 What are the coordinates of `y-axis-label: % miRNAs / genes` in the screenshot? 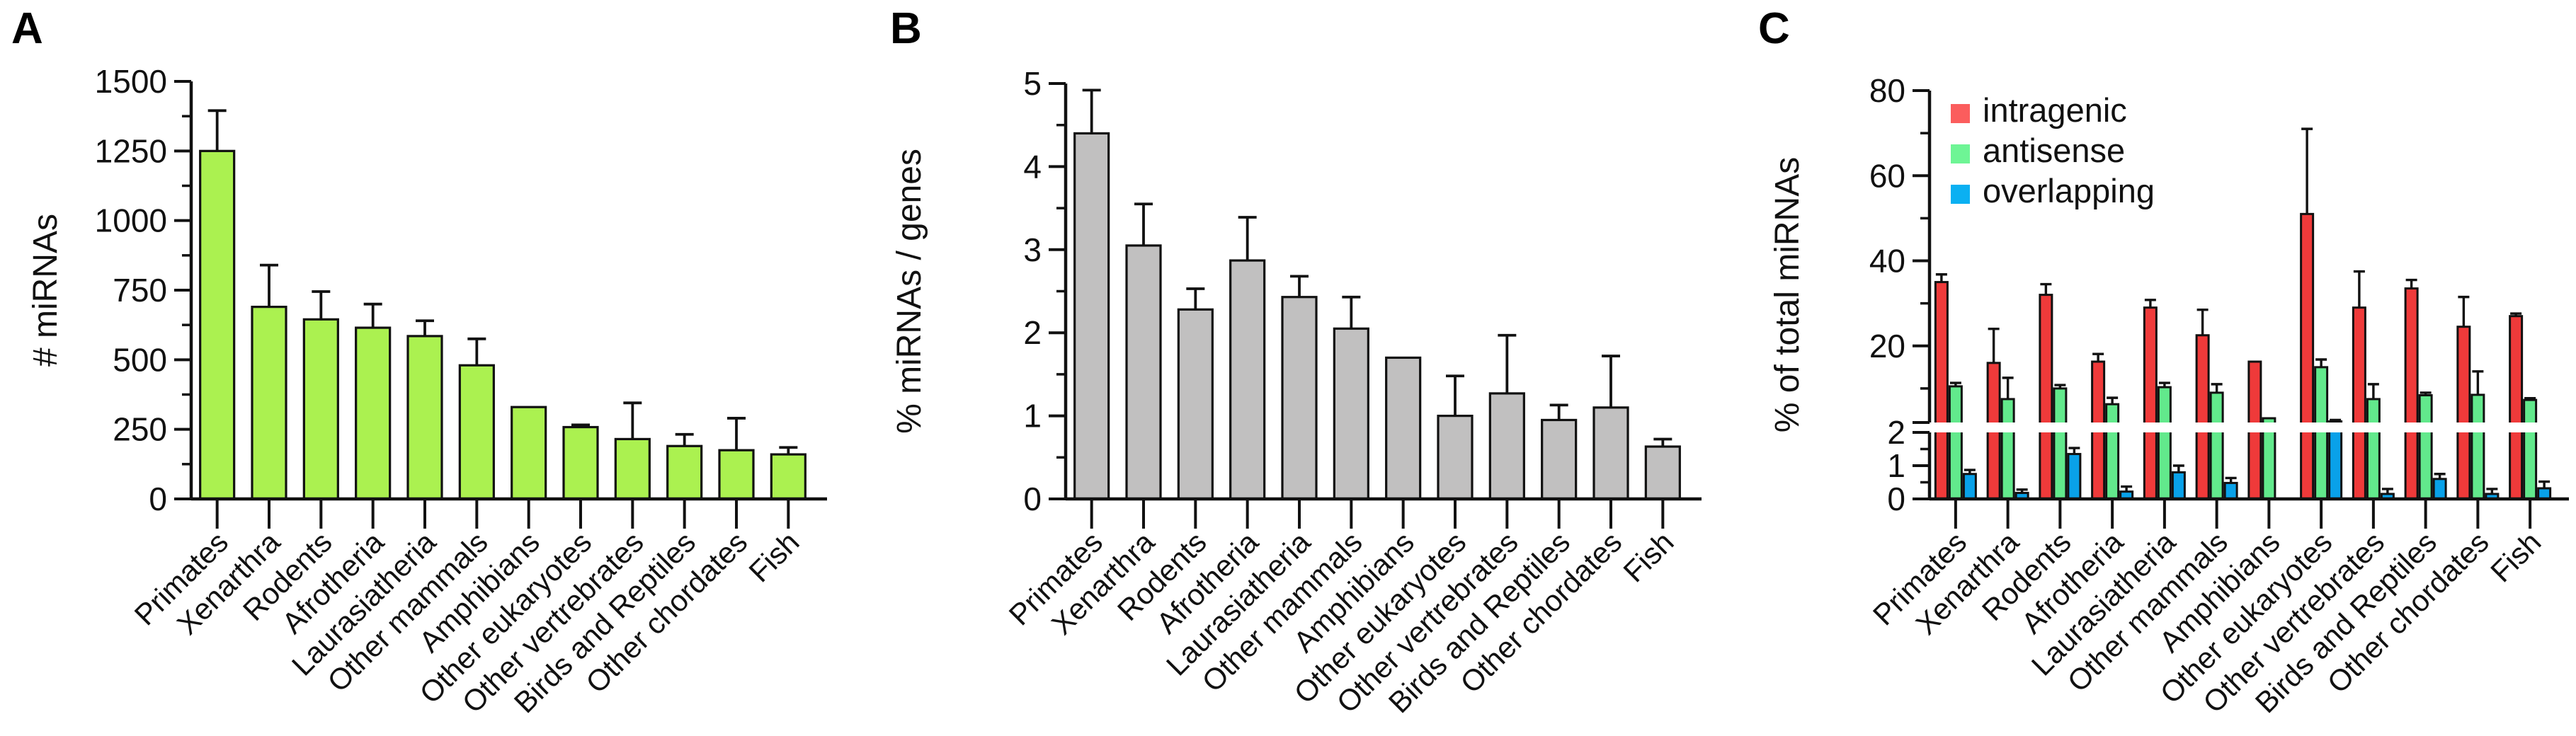 It's located at (909, 292).